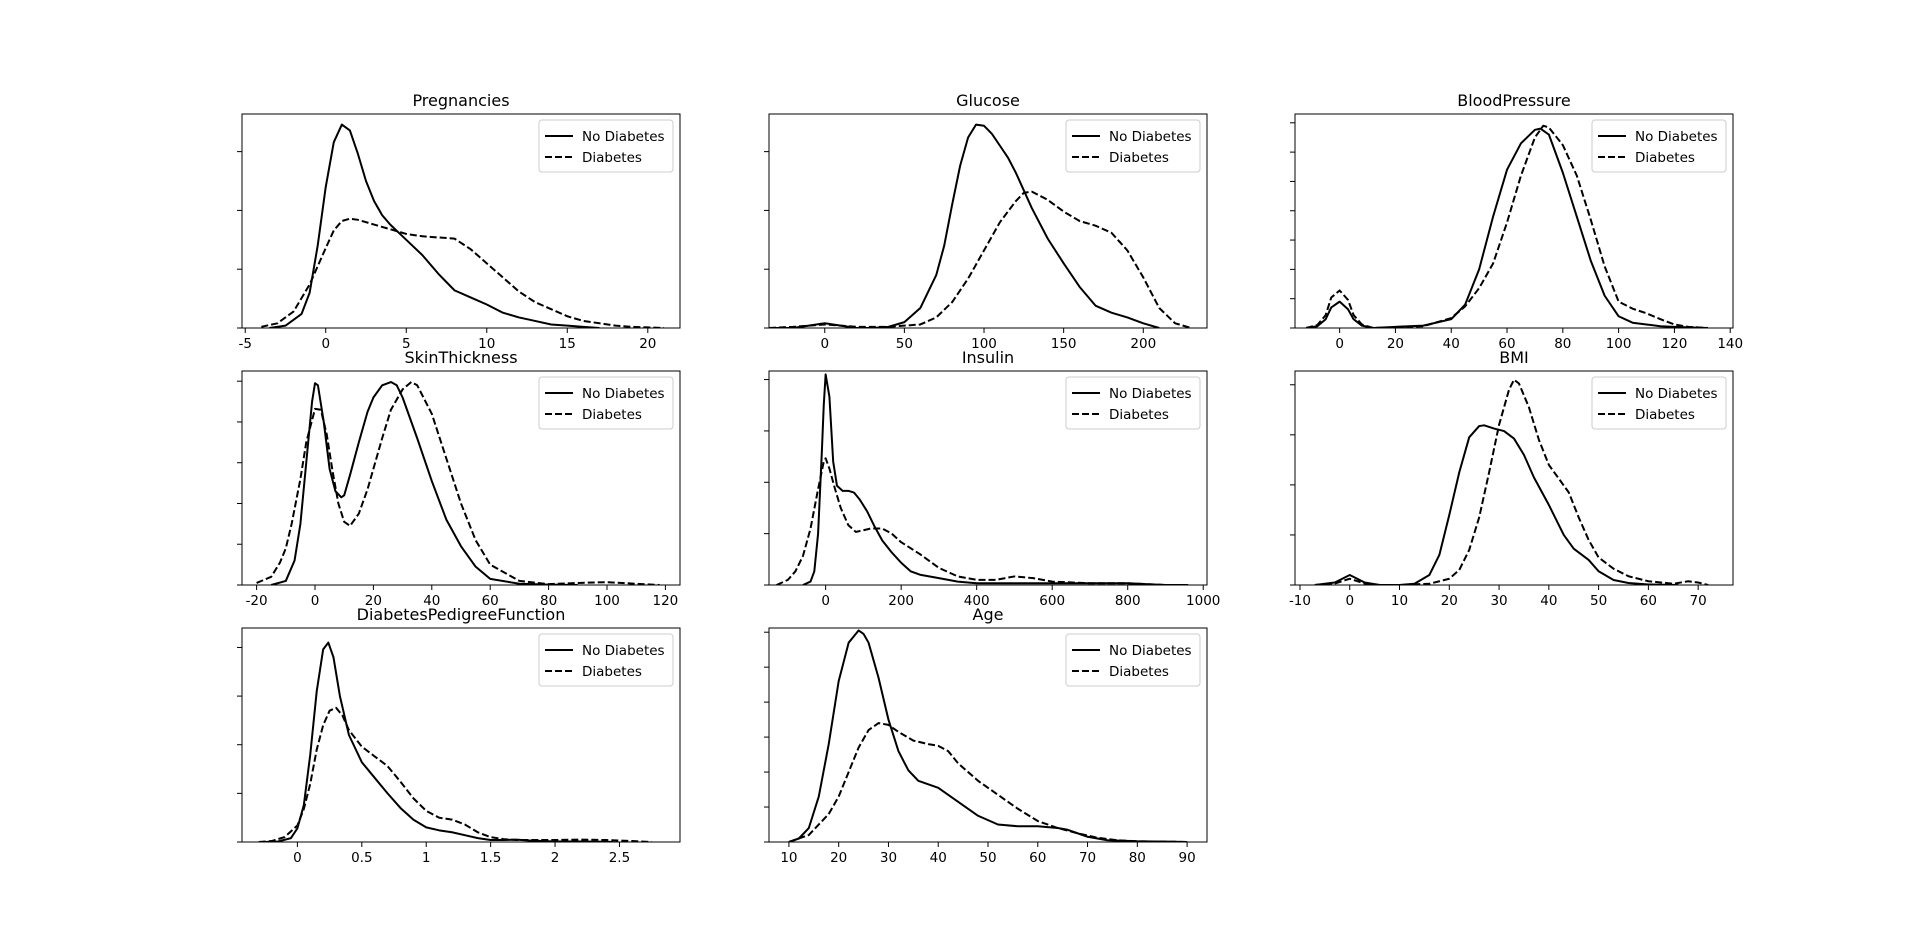 Image resolution: width=1920 pixels, height=944 pixels. What do you see at coordinates (1730, 344) in the screenshot?
I see `x-tick-label: 140` at bounding box center [1730, 344].